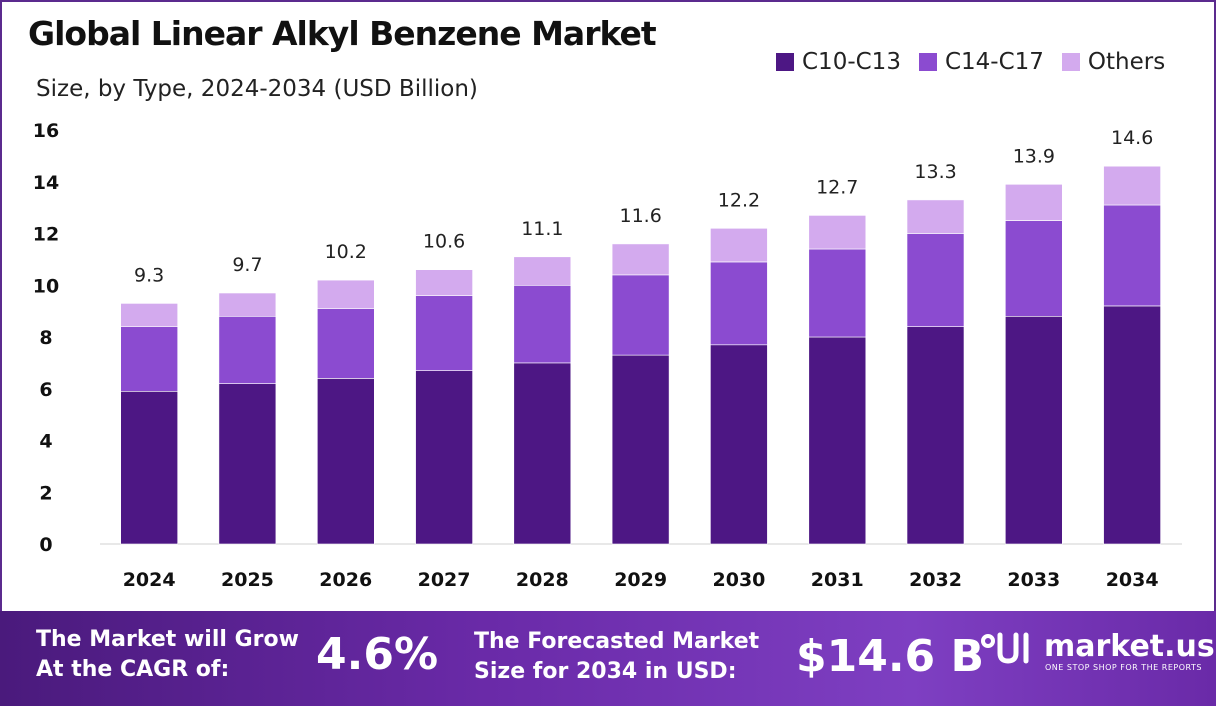 This screenshot has height=706, width=1216. What do you see at coordinates (45, 338) in the screenshot?
I see `y-tick-label: 8` at bounding box center [45, 338].